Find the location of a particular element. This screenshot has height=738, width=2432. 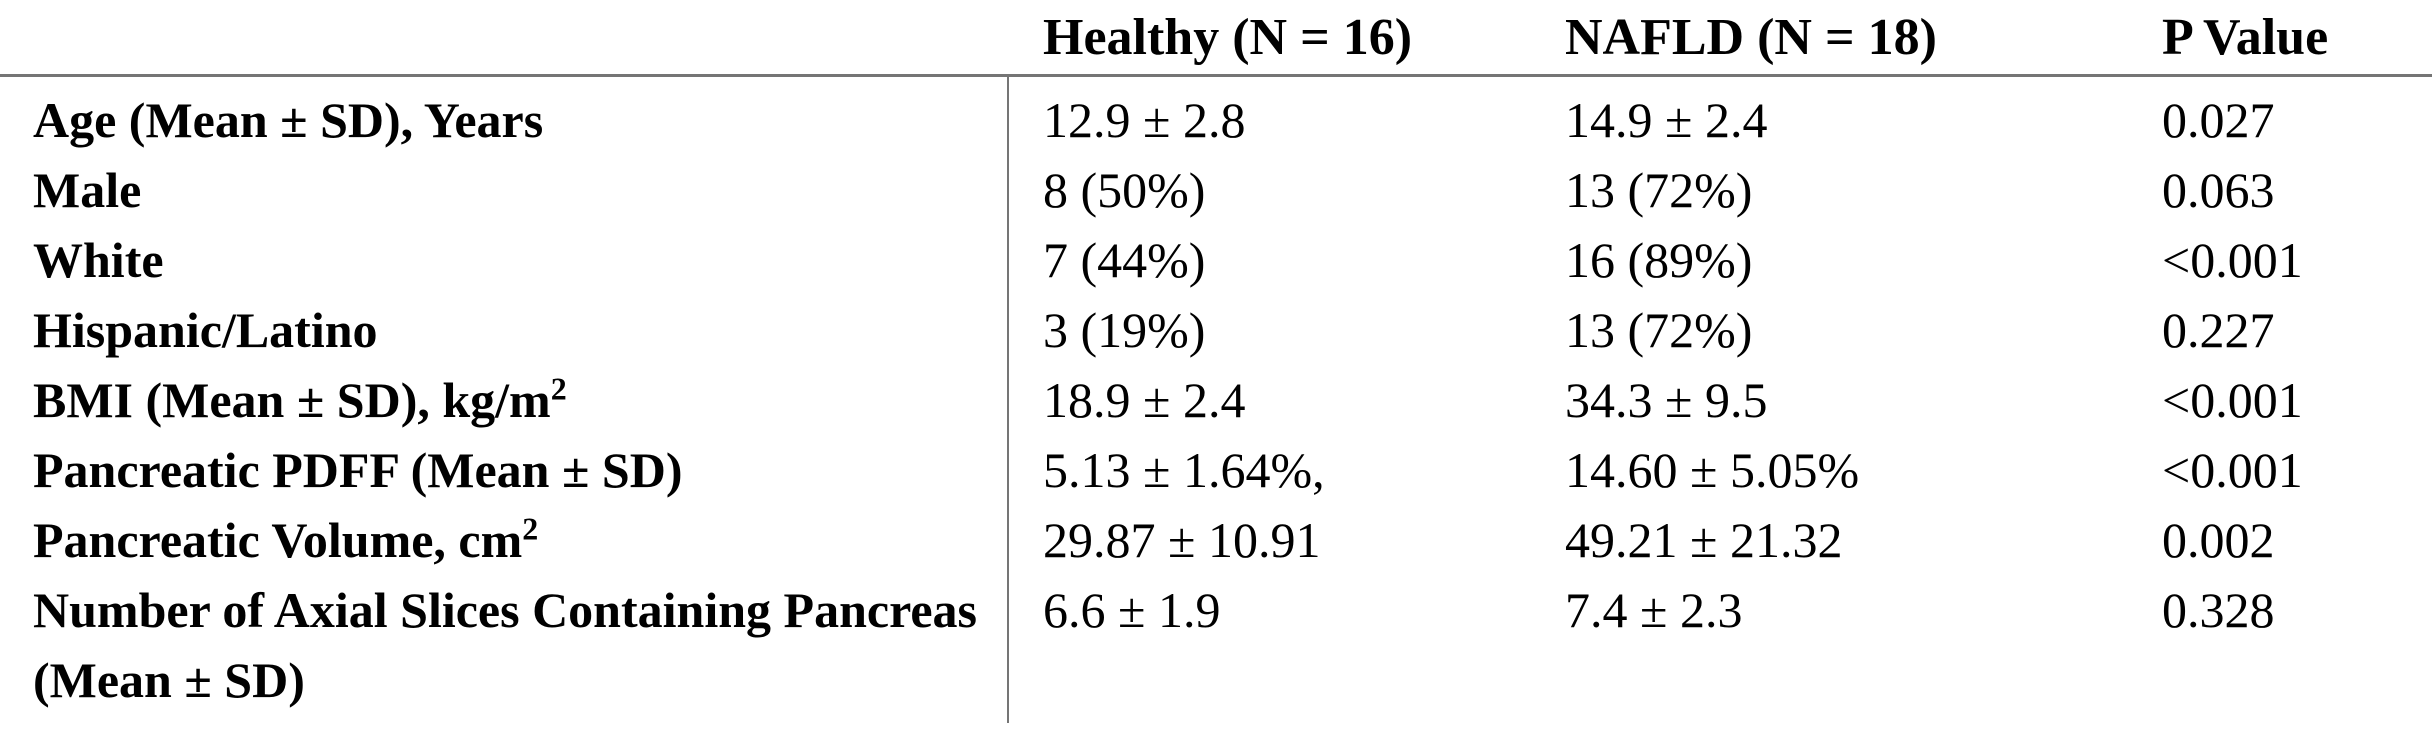

column-header-p-value: P Value is located at coordinates (2245, 37).